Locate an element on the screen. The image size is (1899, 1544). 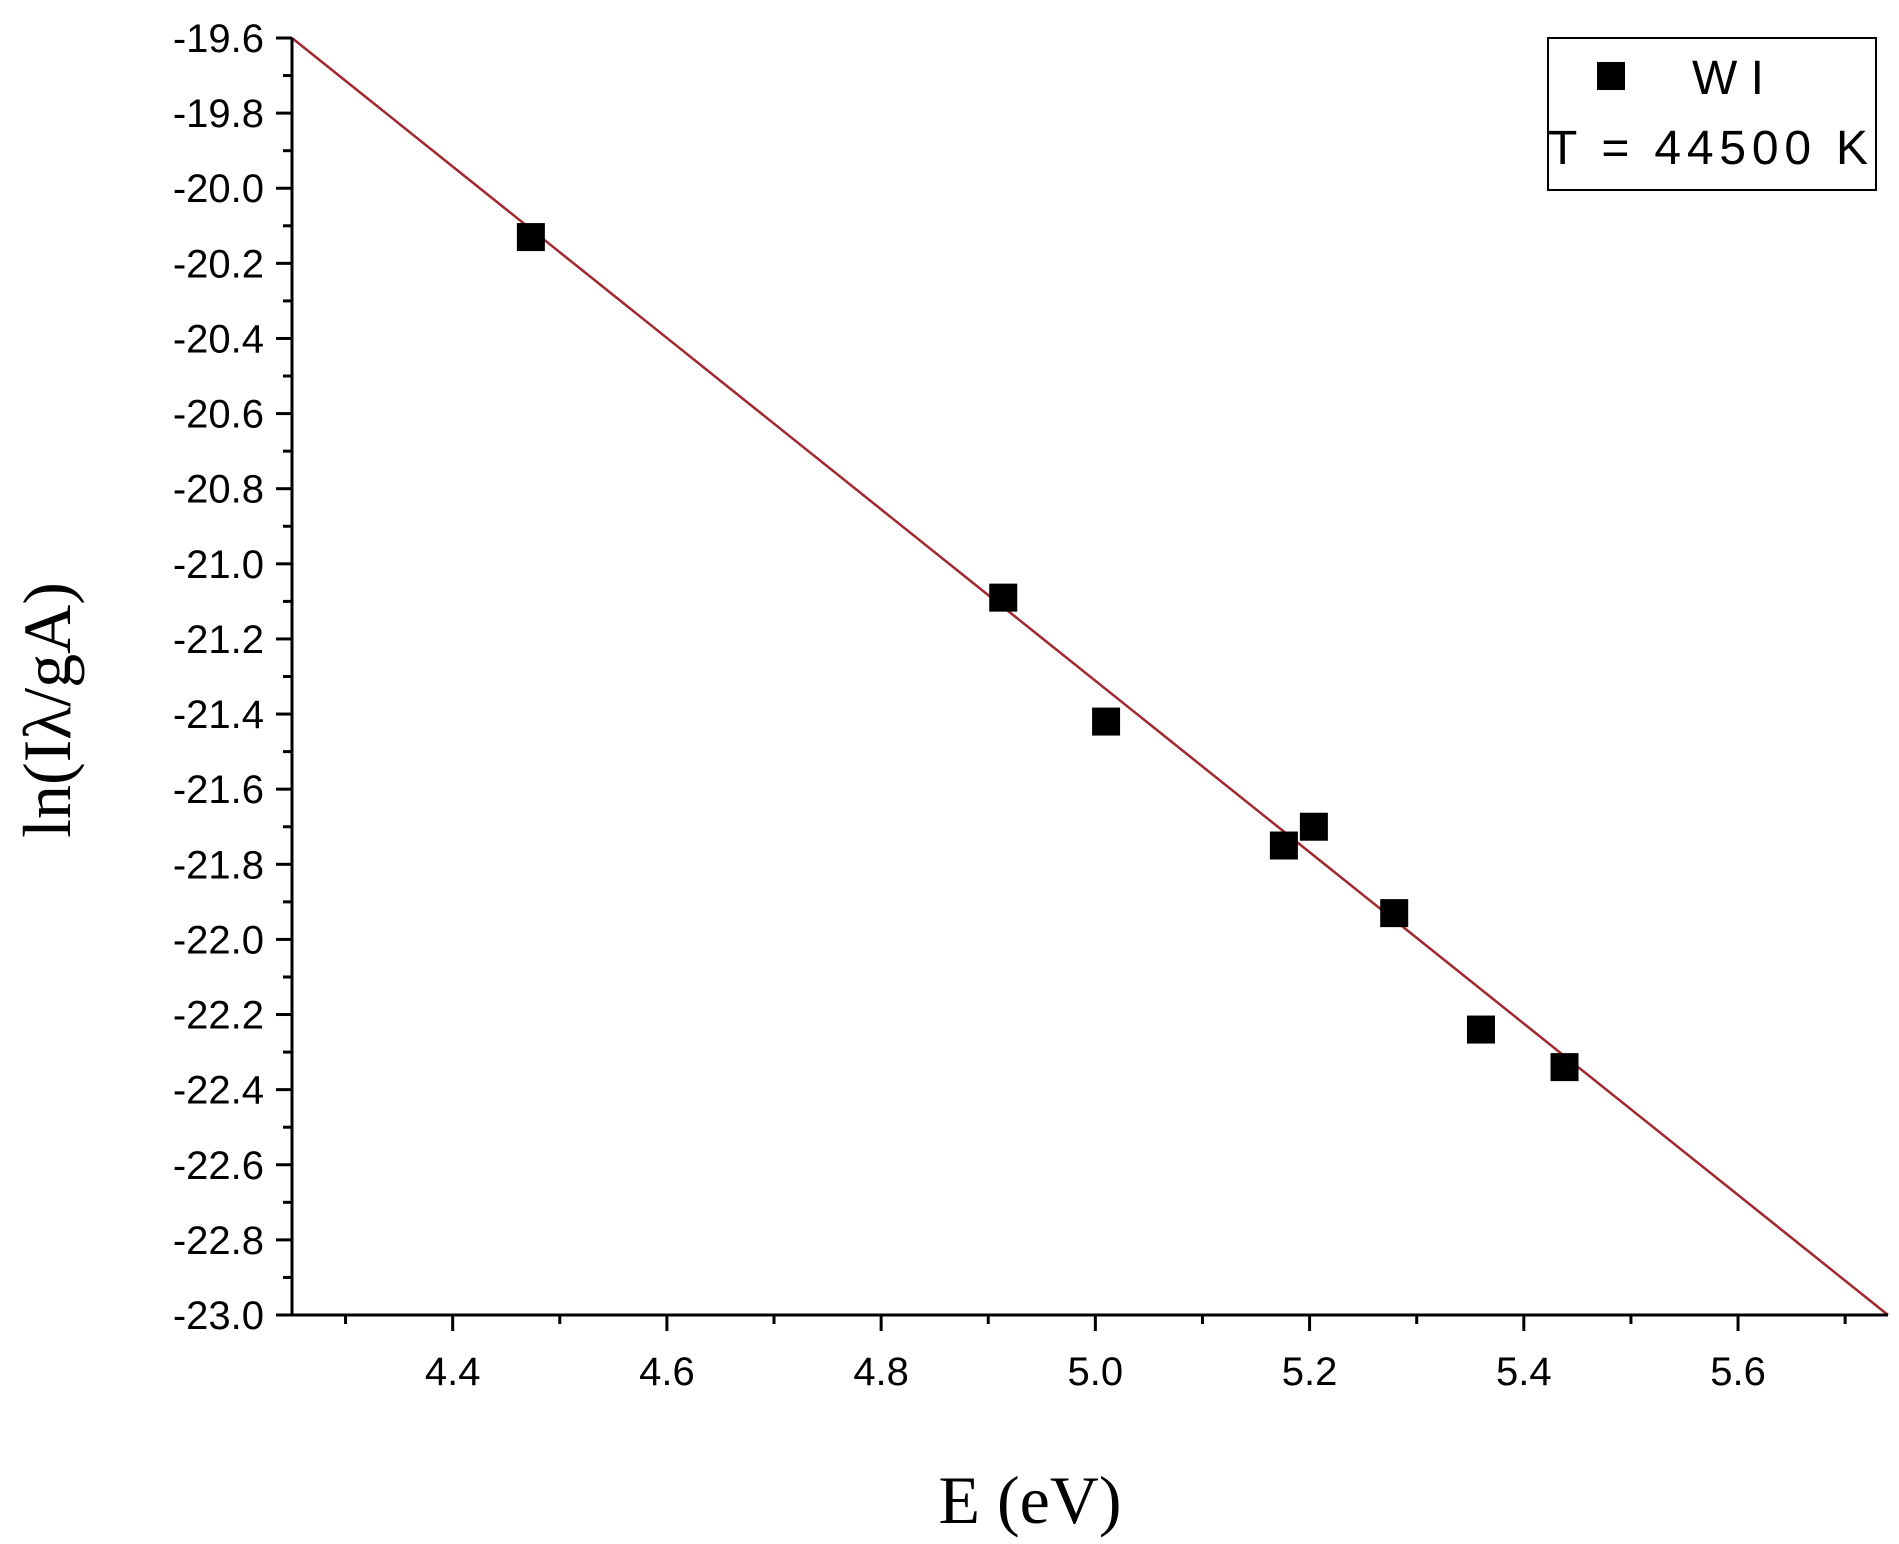
y-tick-label: -20.6 is located at coordinates (218, 415).